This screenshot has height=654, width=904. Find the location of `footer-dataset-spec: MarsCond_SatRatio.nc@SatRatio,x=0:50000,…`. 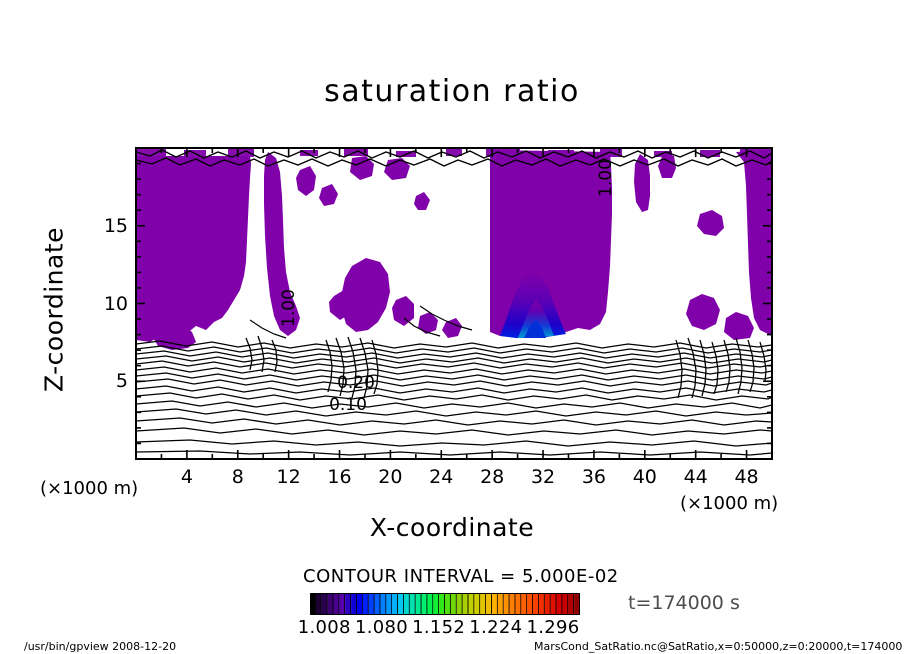

footer-dataset-spec: MarsCond_SatRatio.nc@SatRatio,x=0:50000,… is located at coordinates (718, 646).